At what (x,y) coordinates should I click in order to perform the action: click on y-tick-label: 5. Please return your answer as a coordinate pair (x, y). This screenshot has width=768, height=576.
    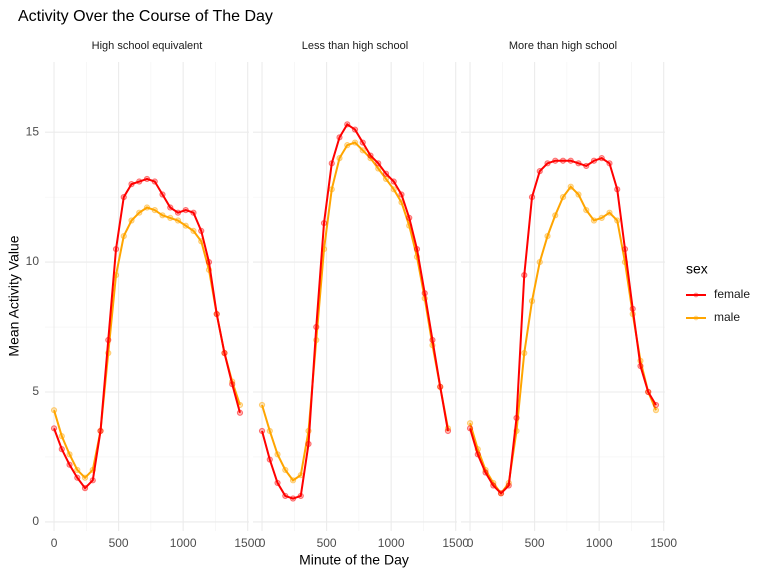
    Looking at the image, I should click on (35, 391).